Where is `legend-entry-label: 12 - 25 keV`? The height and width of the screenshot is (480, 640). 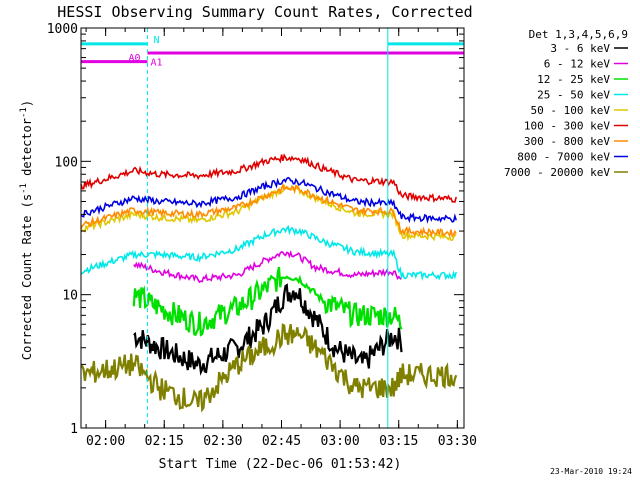 legend-entry-label: 12 - 25 keV is located at coordinates (573, 79).